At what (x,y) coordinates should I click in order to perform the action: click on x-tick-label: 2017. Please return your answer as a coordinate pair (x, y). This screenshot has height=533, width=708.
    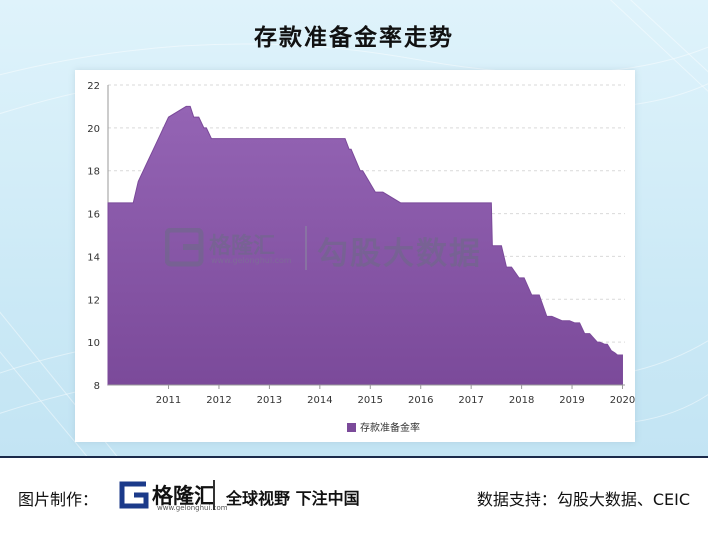
    Looking at the image, I should click on (470, 400).